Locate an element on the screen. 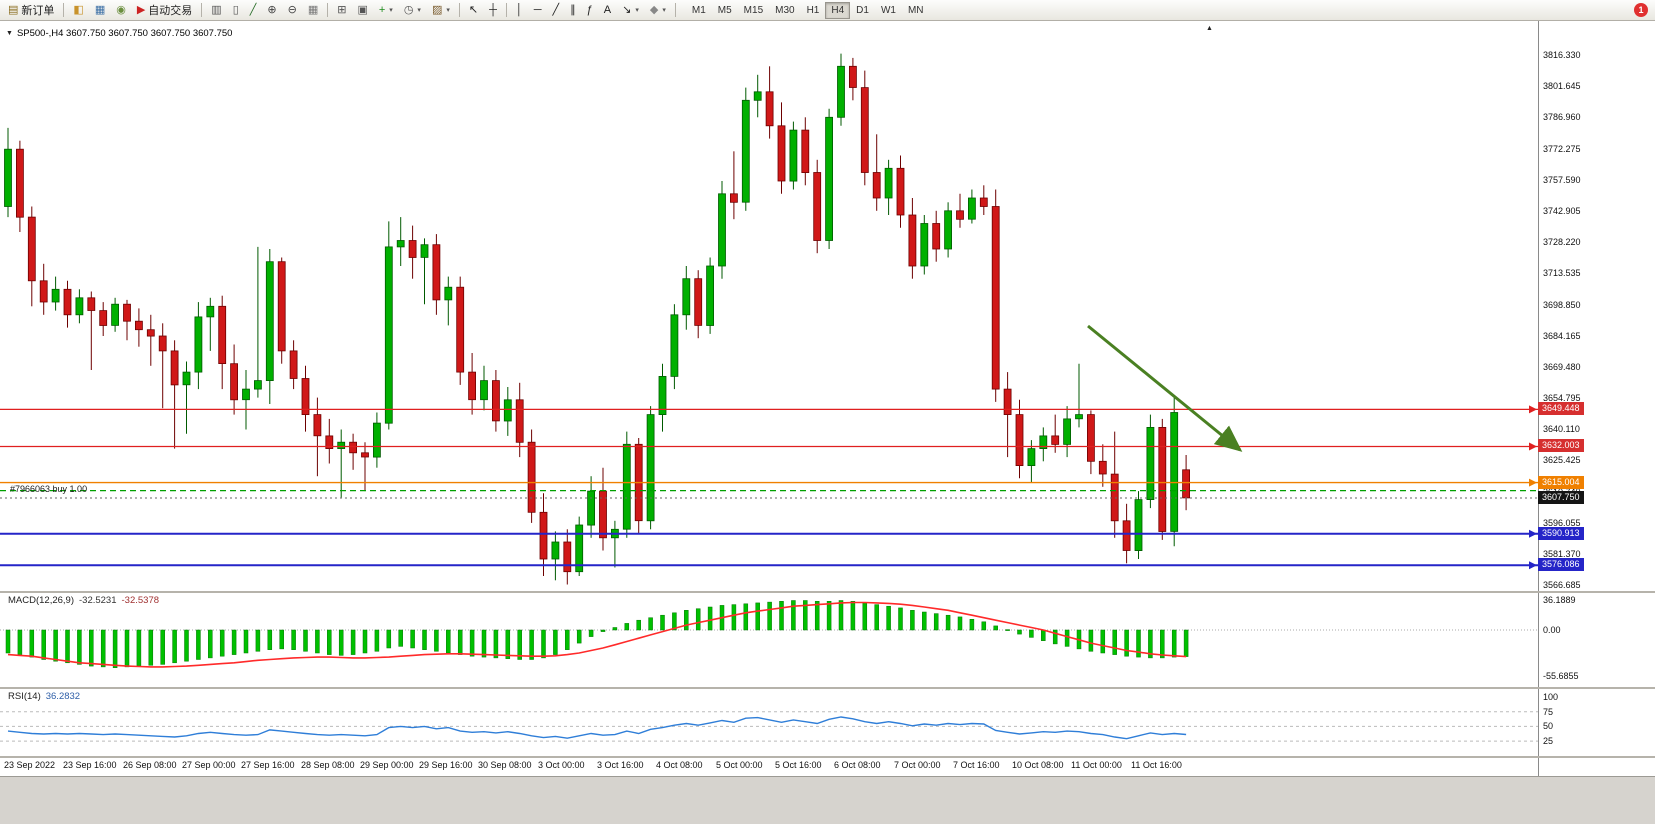 The image size is (1655, 824). profiles-button: ▣ is located at coordinates (362, 10).